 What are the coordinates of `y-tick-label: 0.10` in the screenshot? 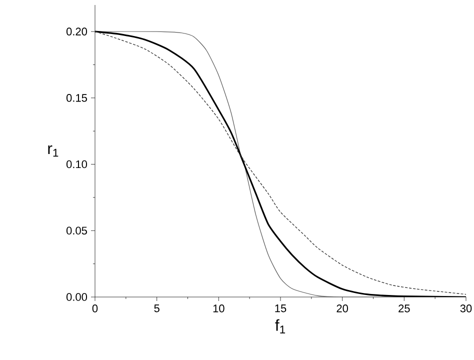 It's located at (77, 164).